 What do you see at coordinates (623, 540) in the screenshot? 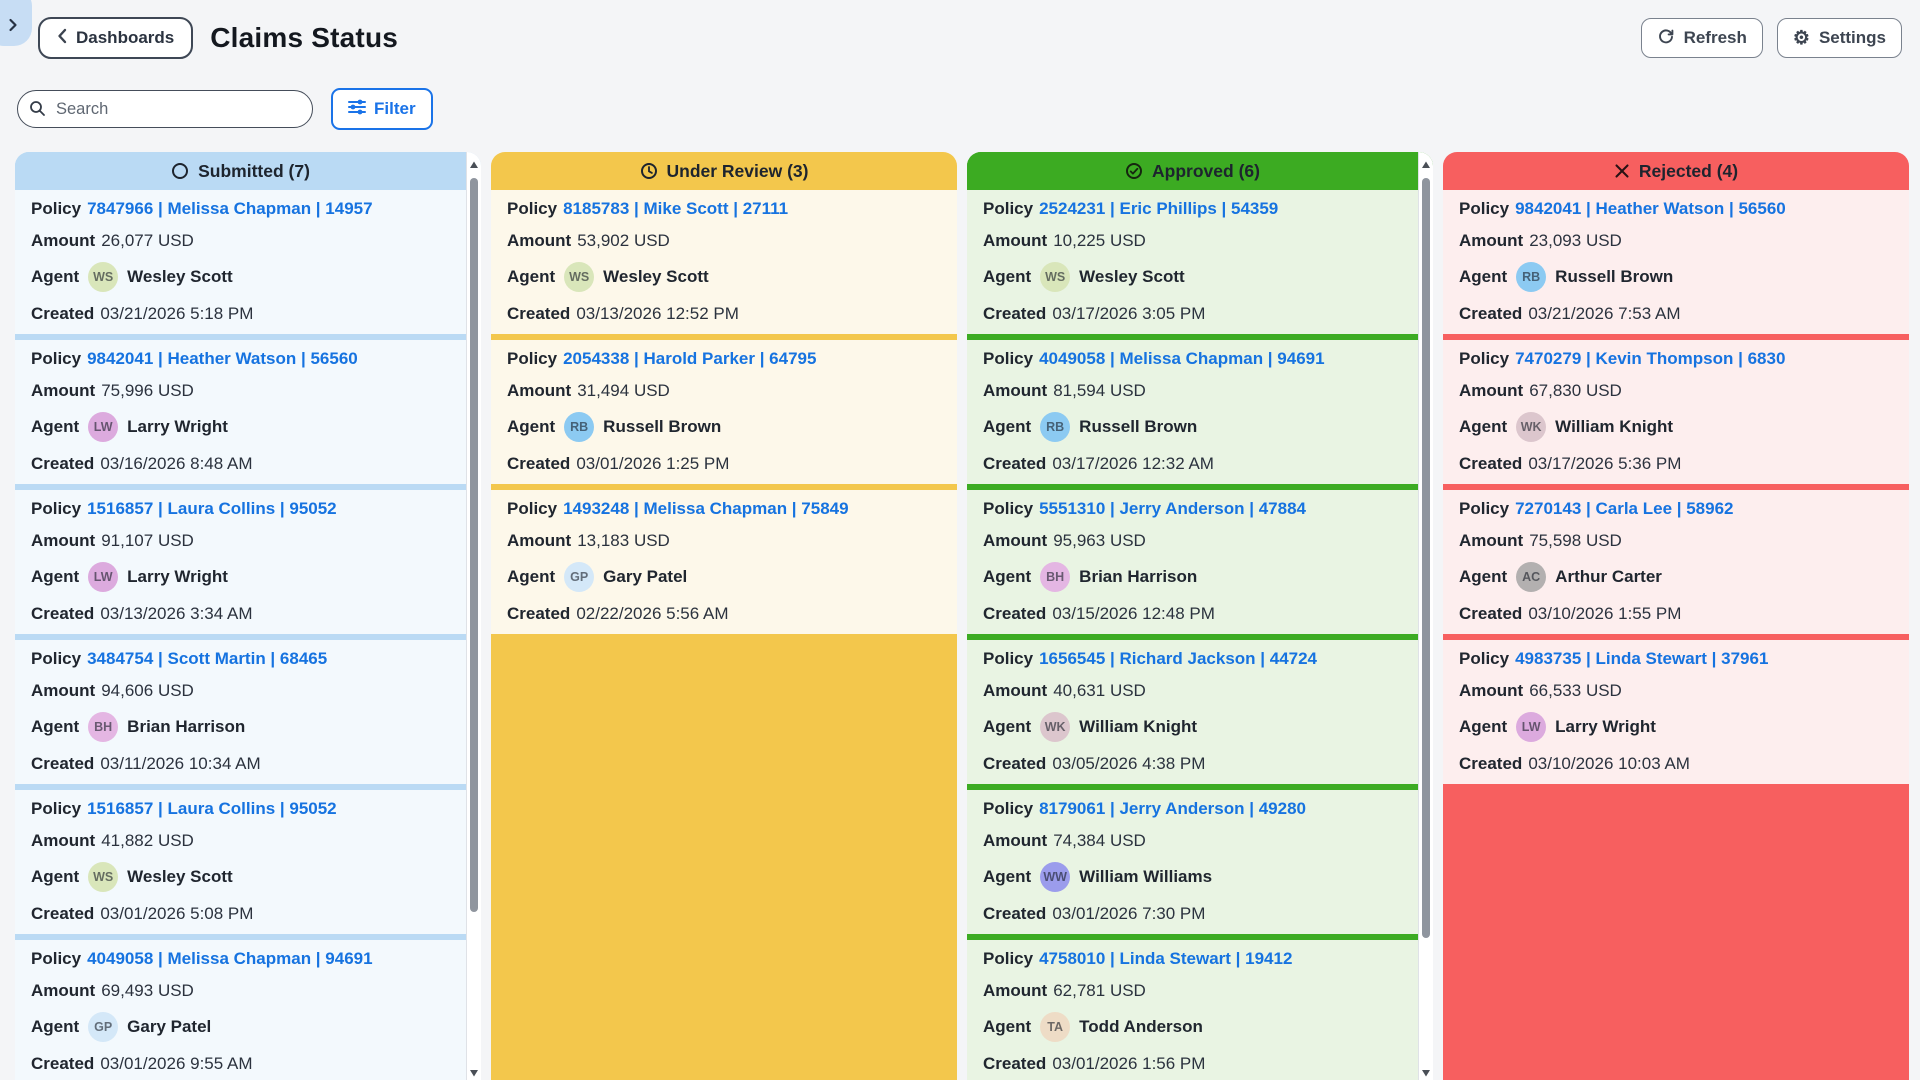
I see `amount-value: 13,183 USD` at bounding box center [623, 540].